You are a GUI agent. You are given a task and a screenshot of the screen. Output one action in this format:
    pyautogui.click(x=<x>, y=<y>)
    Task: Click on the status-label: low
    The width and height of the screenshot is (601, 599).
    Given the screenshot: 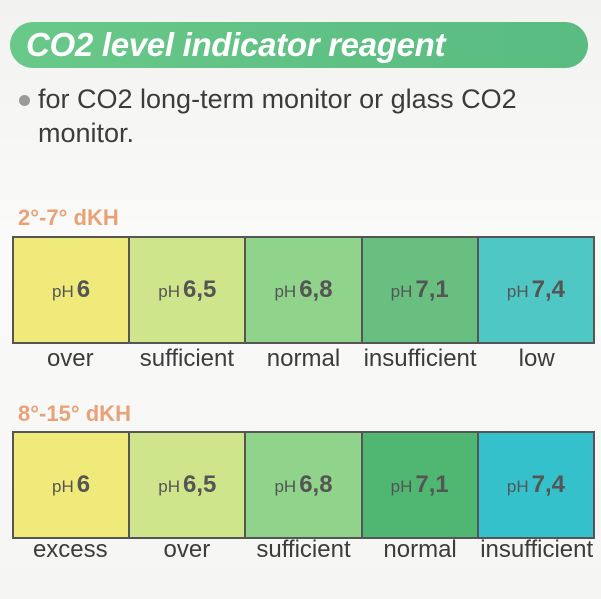 What is the action you would take?
    pyautogui.click(x=536, y=358)
    